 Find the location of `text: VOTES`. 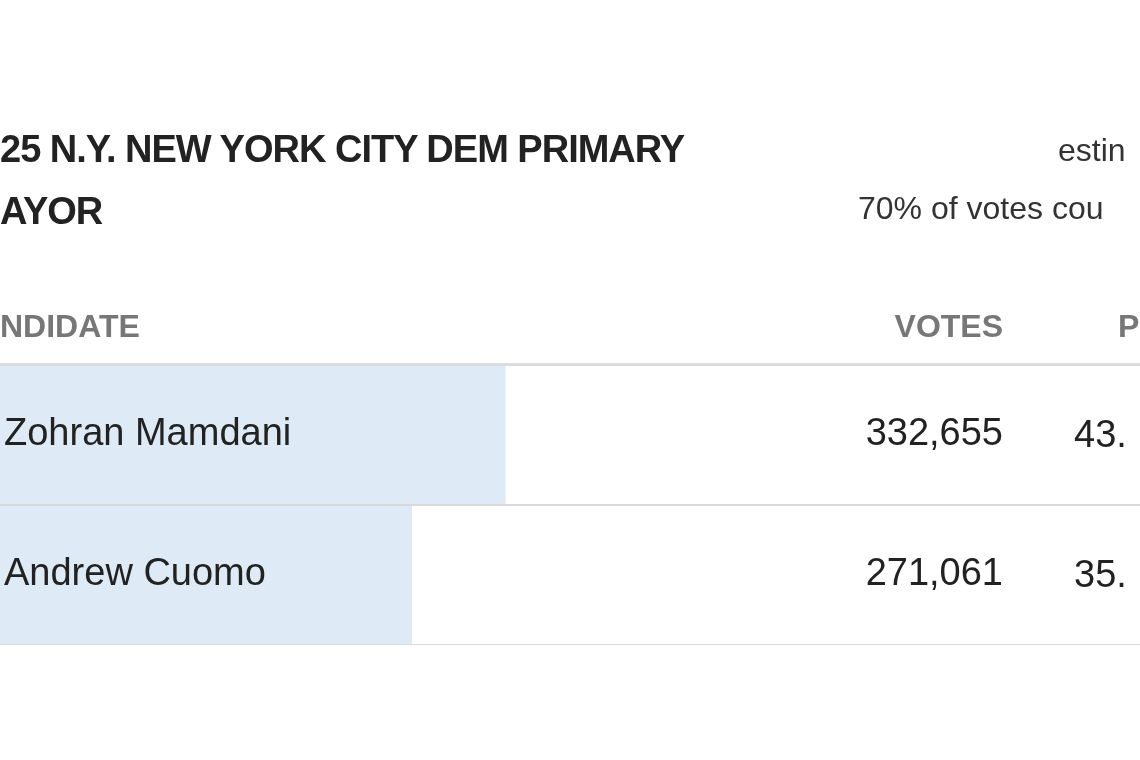

text: VOTES is located at coordinates (948, 326).